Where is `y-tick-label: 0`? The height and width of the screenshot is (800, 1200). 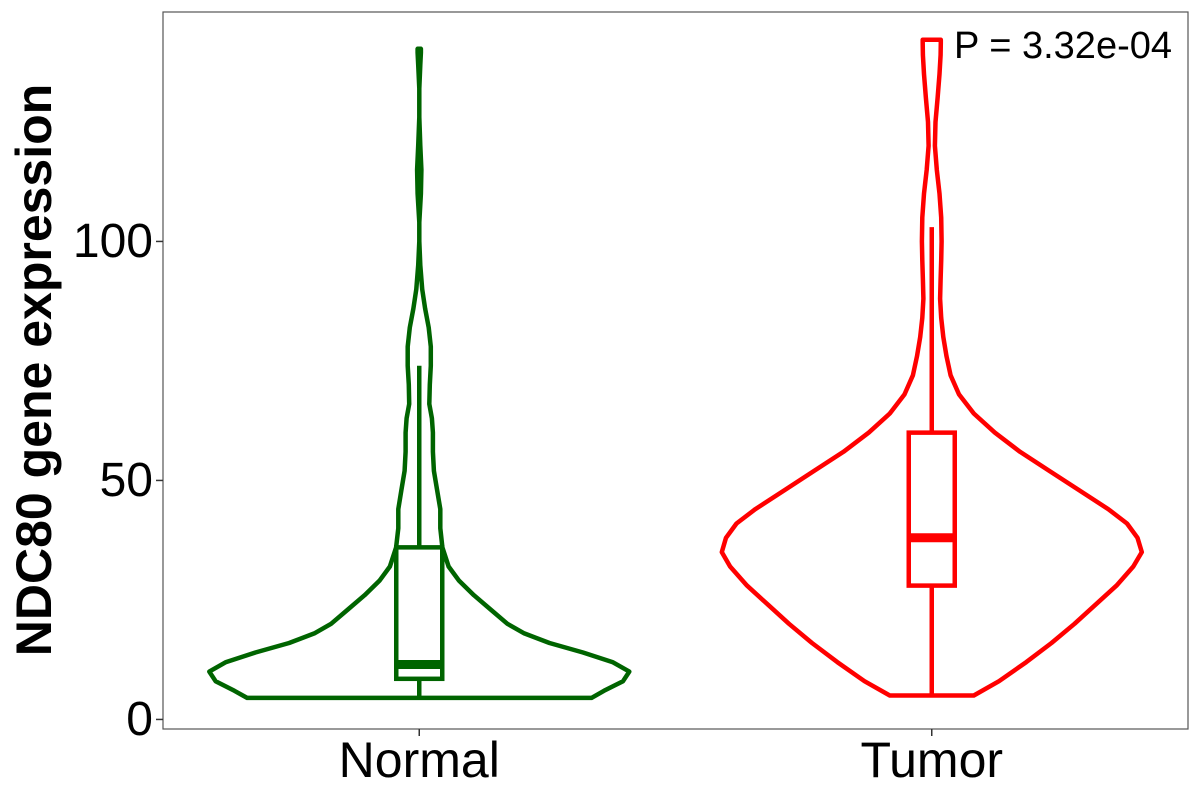
y-tick-label: 0 is located at coordinates (139, 719).